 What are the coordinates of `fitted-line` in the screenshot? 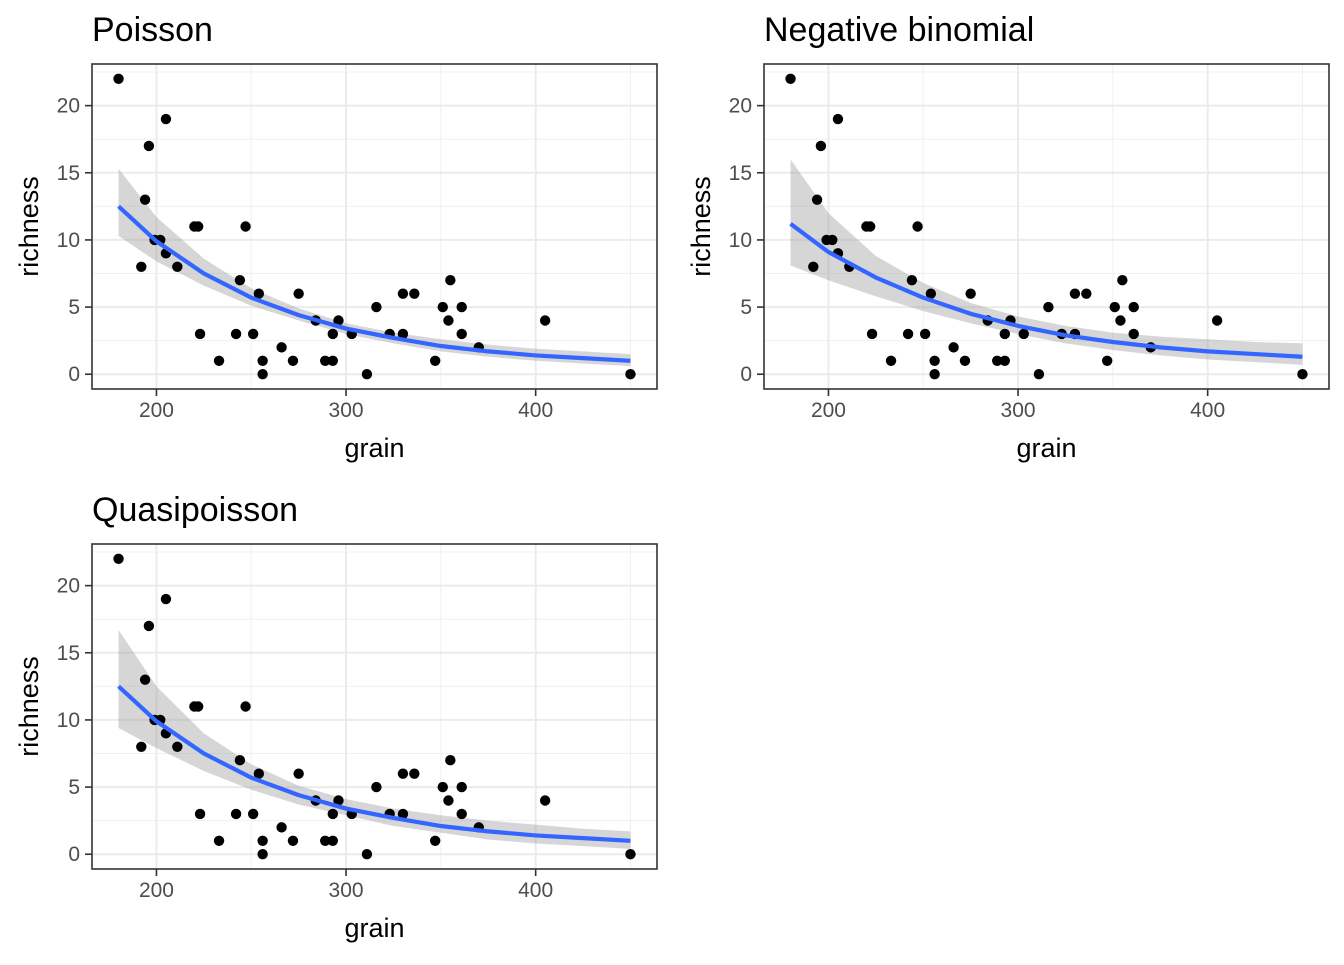 It's located at (374, 283).